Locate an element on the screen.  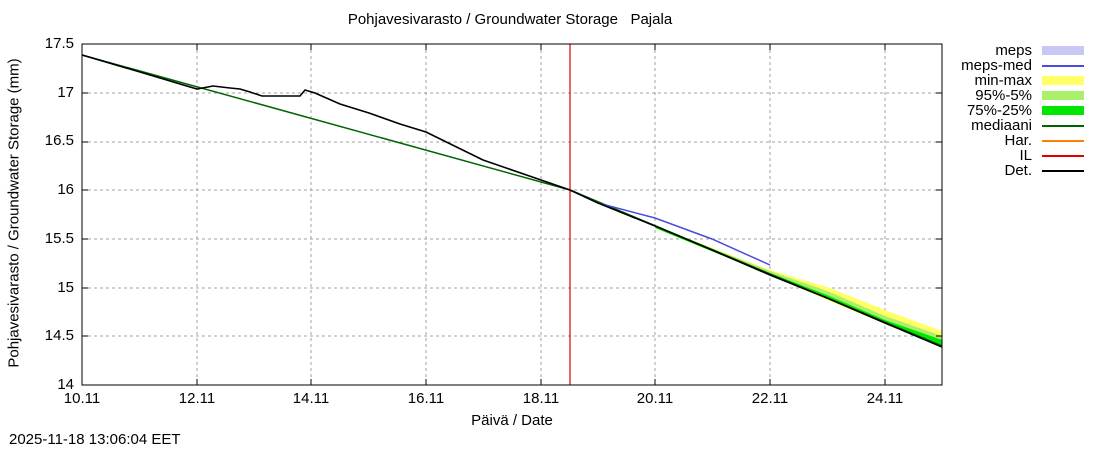
legend-item-75-25: 75%-25% is located at coordinates (1020, 110).